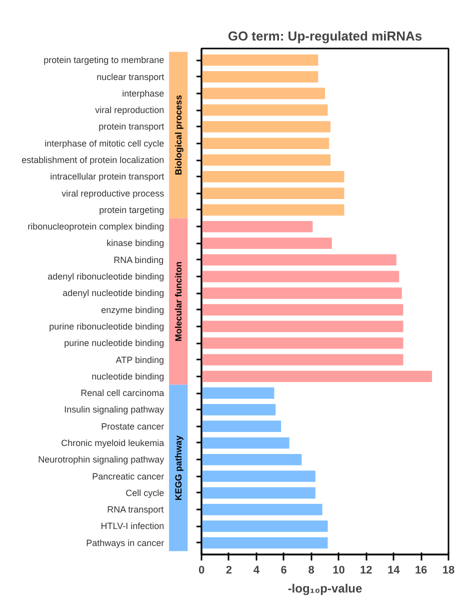  I want to click on y-tick-label: Neurotrophin signaling pathway, so click(101, 459).